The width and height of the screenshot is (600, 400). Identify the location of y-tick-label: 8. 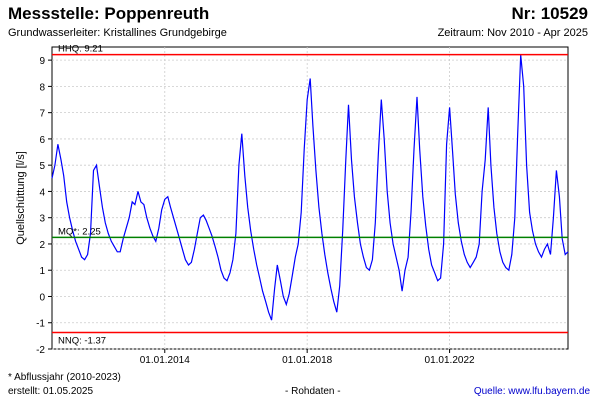
(42, 87).